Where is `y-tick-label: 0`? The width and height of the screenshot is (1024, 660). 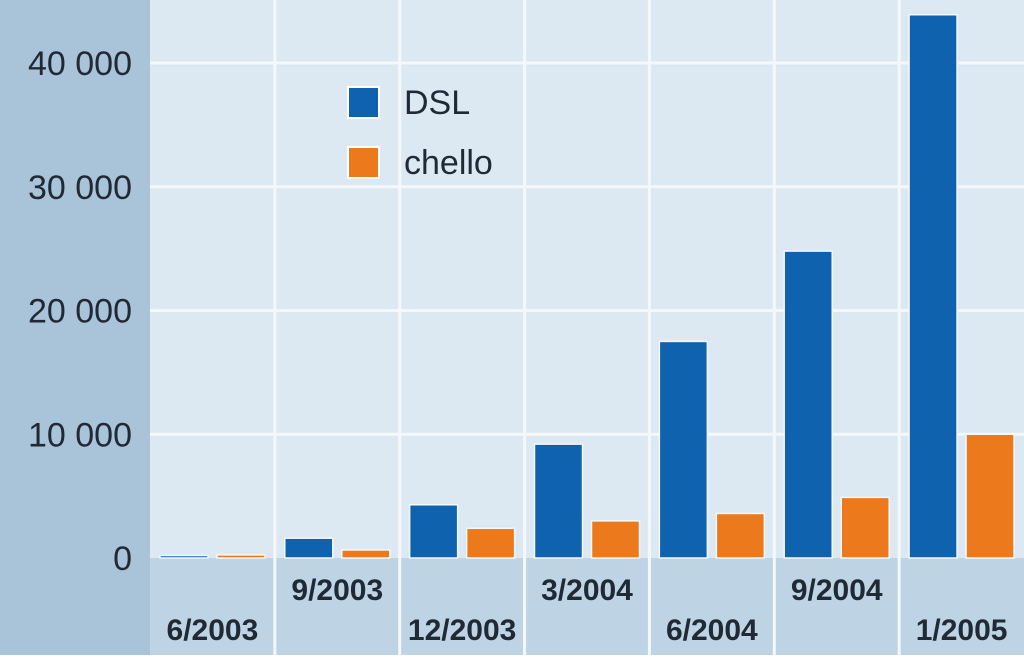
y-tick-label: 0 is located at coordinates (122, 559).